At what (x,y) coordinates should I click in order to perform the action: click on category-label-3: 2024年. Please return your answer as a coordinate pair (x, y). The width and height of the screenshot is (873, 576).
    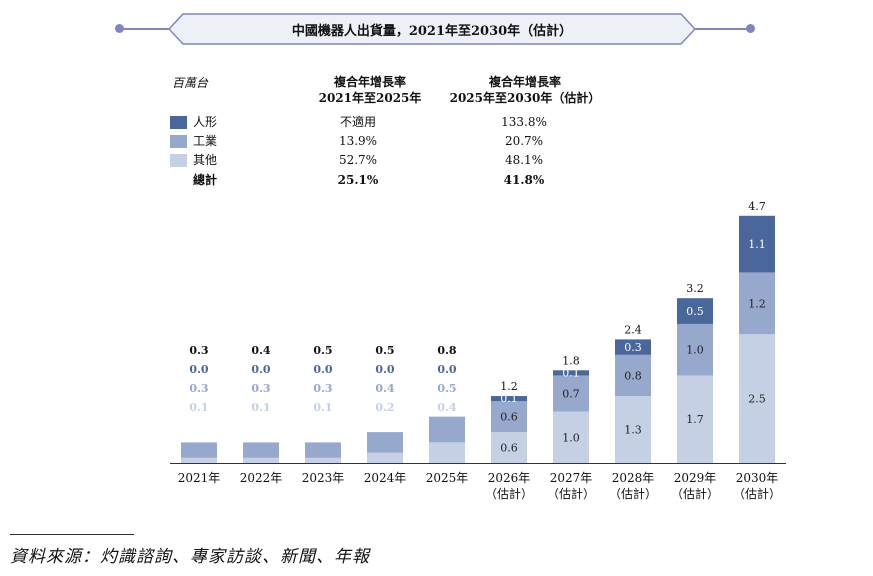
    Looking at the image, I should click on (385, 478).